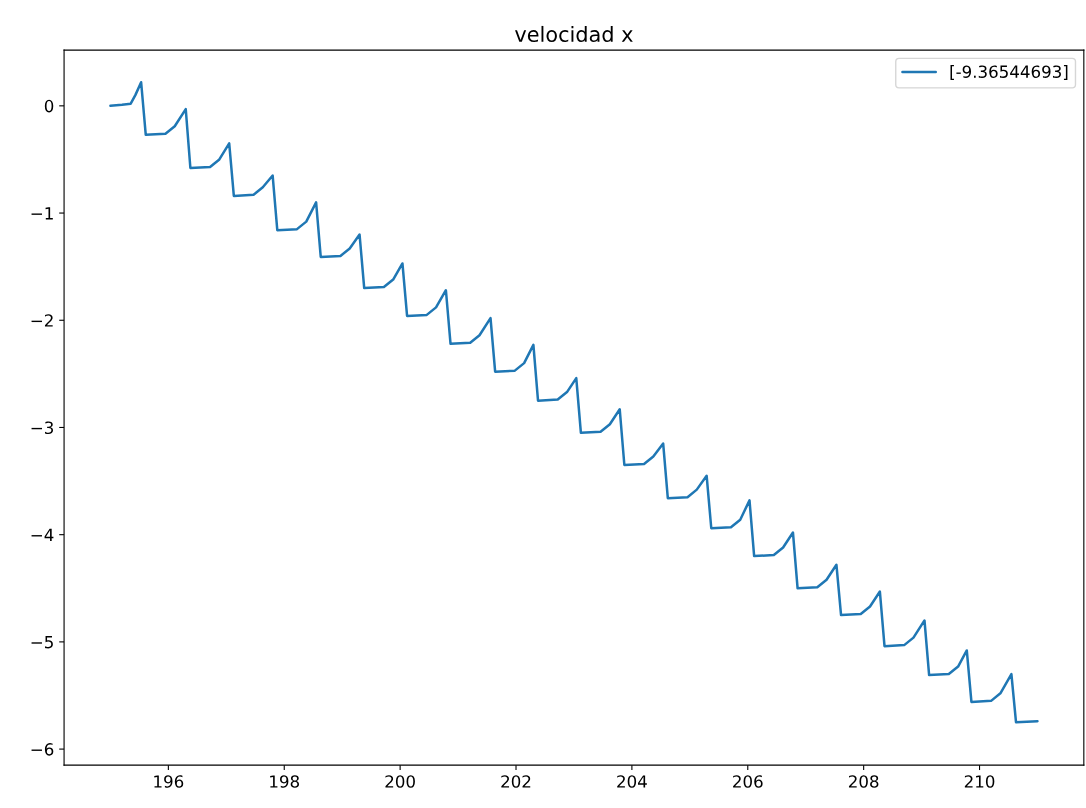 This screenshot has width=1086, height=808. I want to click on y-tick-label: −4, so click(42, 535).